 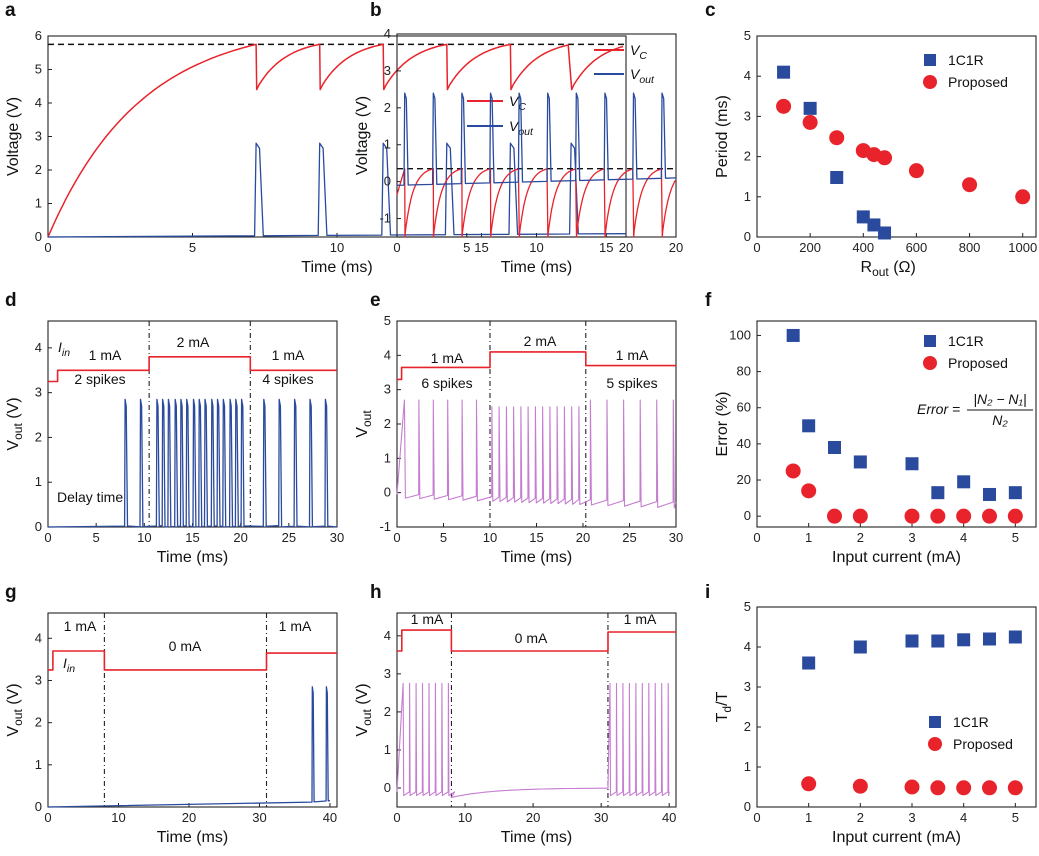 What do you see at coordinates (13, 410) in the screenshot?
I see `y-axis-label-tail: (V)` at bounding box center [13, 410].